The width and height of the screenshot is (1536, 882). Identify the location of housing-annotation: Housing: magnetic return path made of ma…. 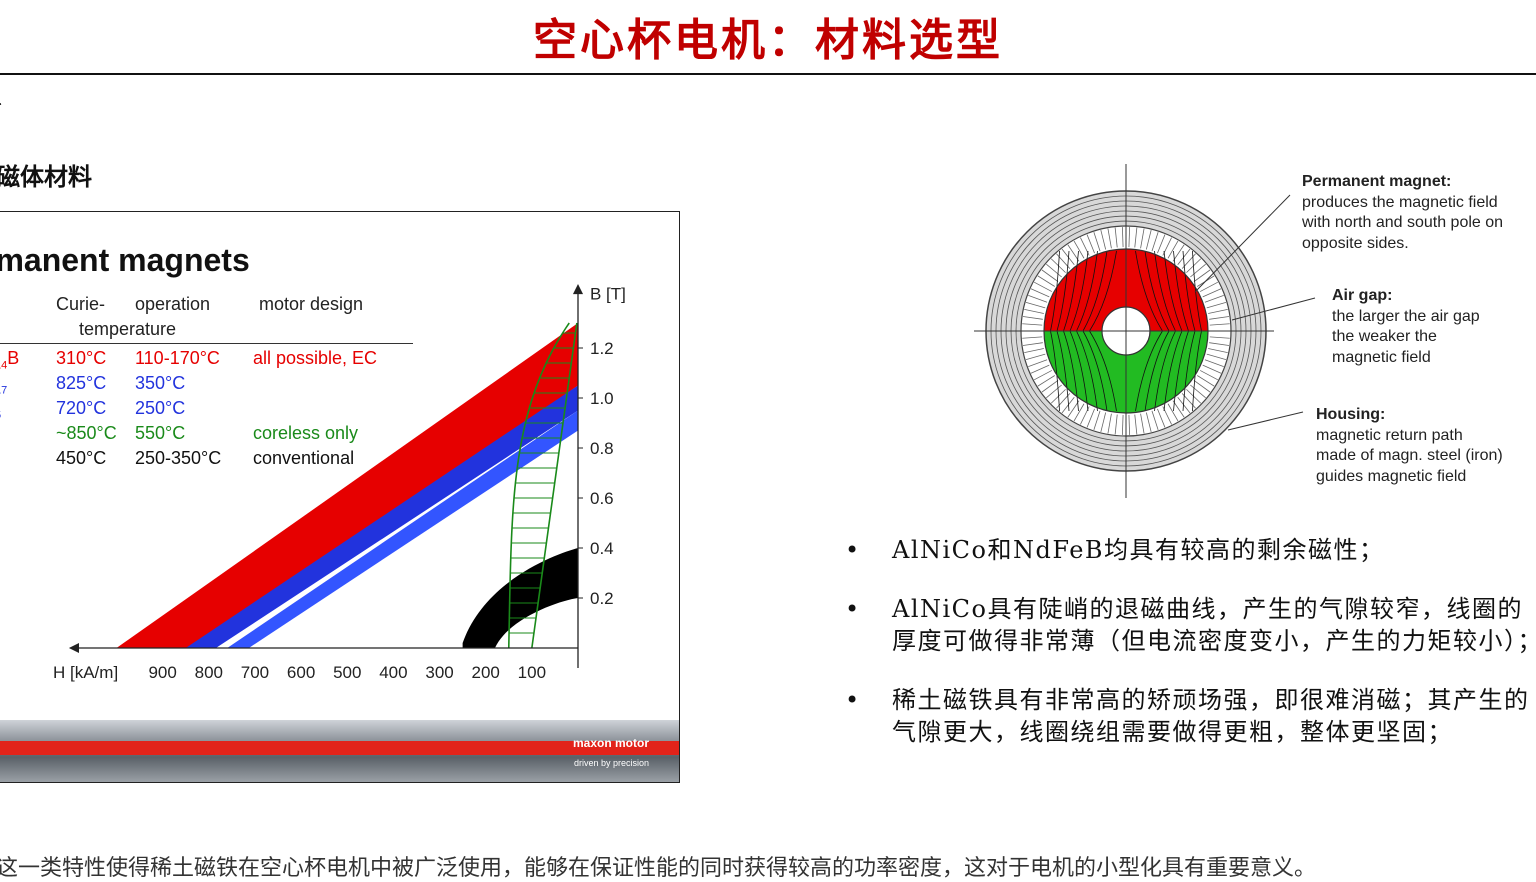
(1409, 446).